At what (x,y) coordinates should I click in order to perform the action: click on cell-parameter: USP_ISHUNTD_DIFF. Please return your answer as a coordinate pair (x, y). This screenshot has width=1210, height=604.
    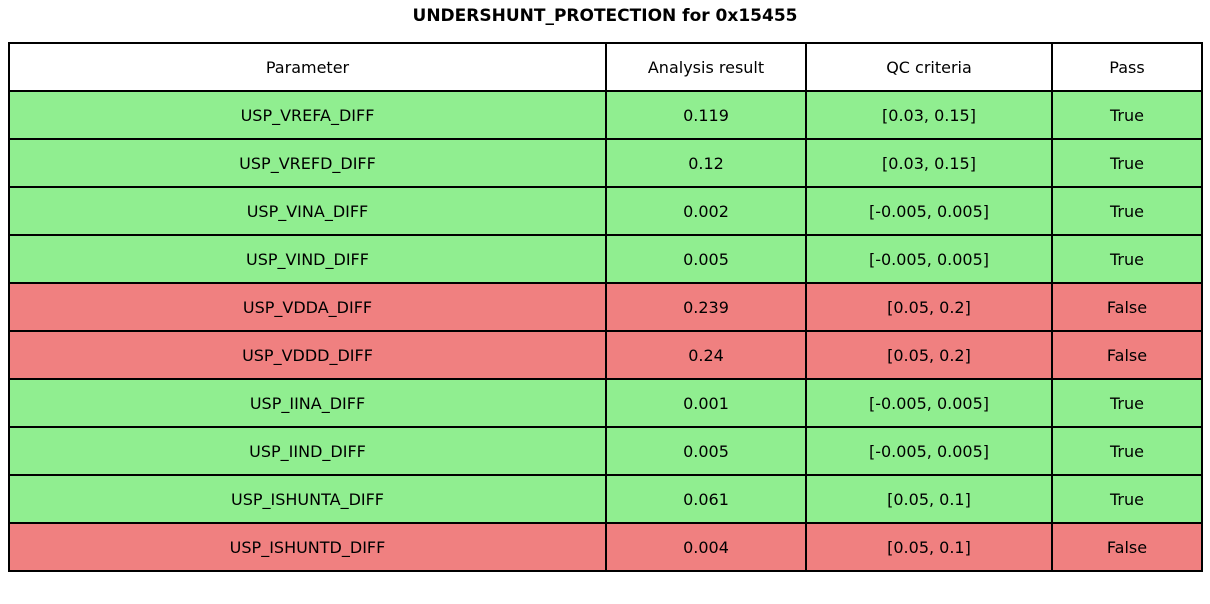
    Looking at the image, I should click on (307, 547).